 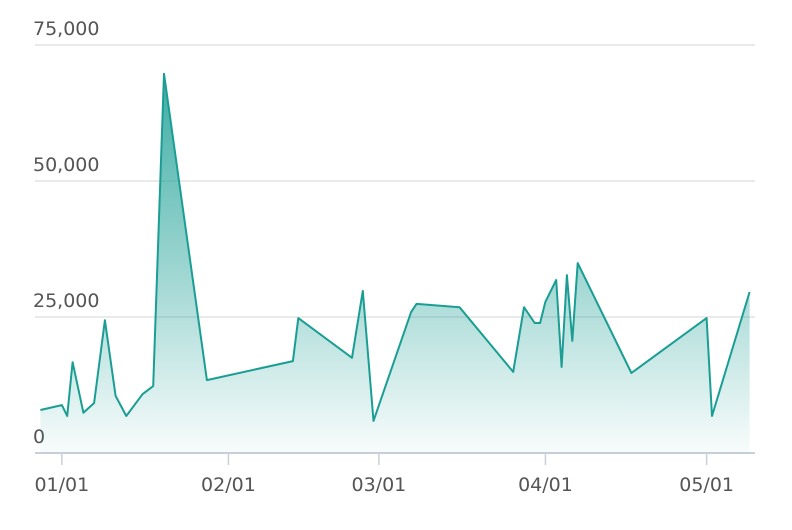 What do you see at coordinates (378, 485) in the screenshot?
I see `x-tick-label: 03/01` at bounding box center [378, 485].